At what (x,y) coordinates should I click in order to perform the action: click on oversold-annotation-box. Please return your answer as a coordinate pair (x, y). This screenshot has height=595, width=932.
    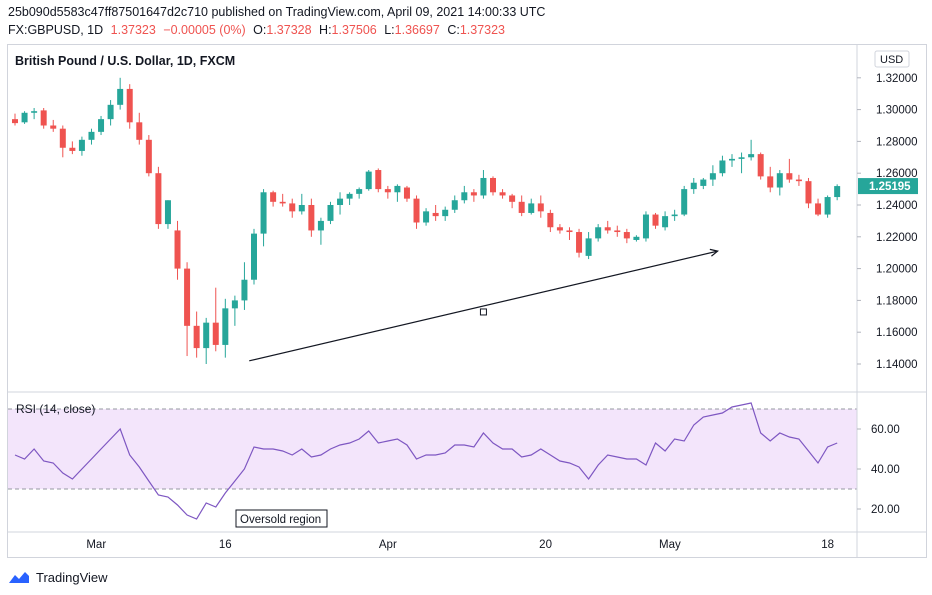
    Looking at the image, I should click on (281, 518).